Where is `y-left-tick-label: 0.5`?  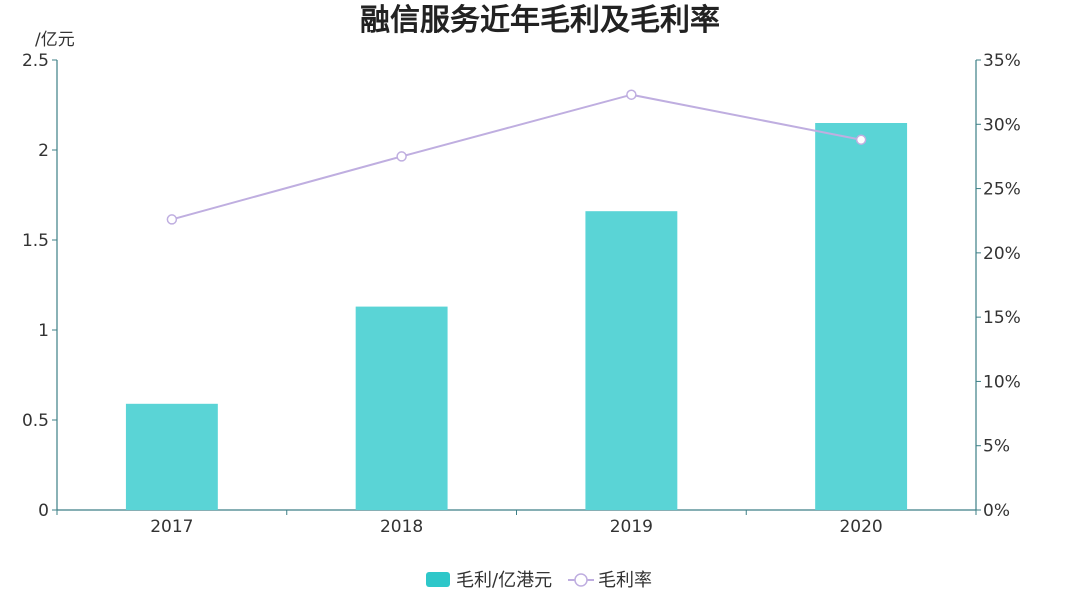
y-left-tick-label: 0.5 is located at coordinates (35, 421).